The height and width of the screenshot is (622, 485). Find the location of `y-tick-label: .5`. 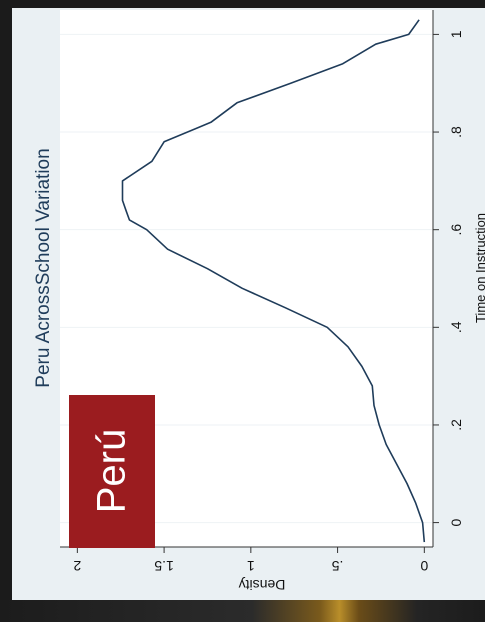

y-tick-label: .5 is located at coordinates (338, 566).